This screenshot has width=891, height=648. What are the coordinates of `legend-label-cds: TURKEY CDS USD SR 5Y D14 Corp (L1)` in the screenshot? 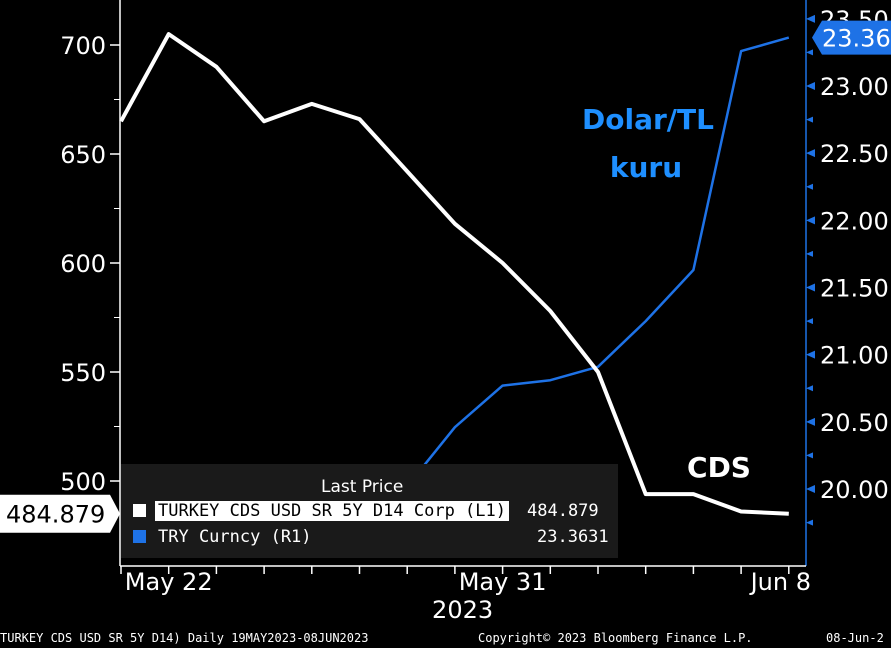 It's located at (332, 511).